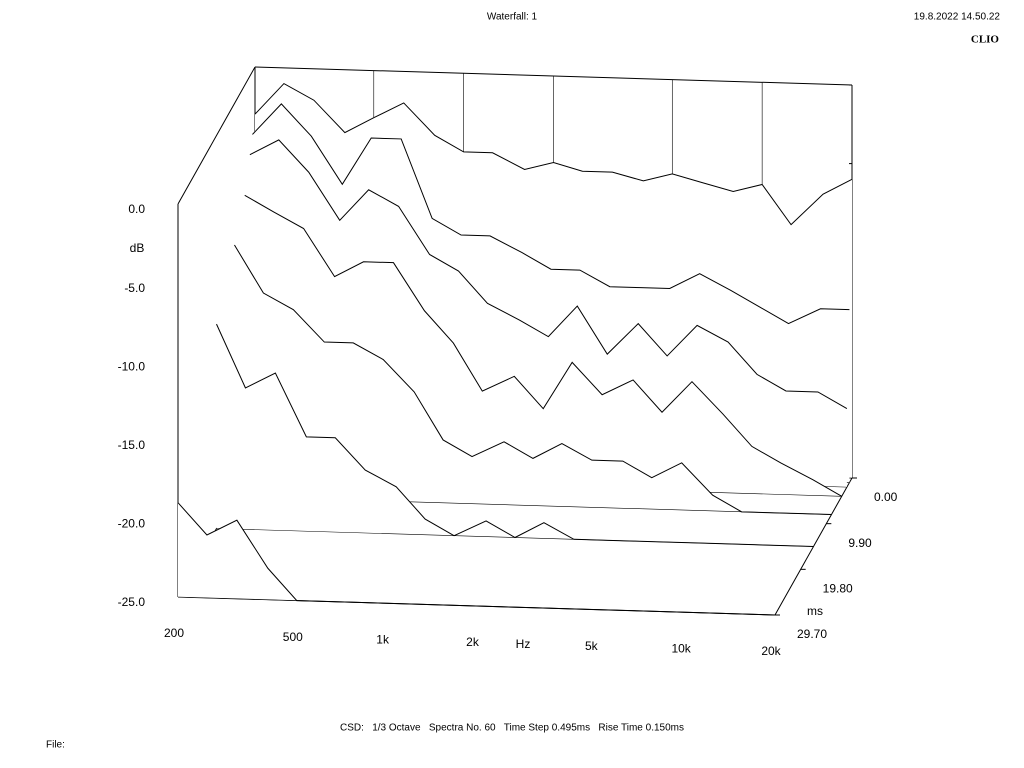  What do you see at coordinates (812, 634) in the screenshot?
I see `z-tick-label: 29.70` at bounding box center [812, 634].